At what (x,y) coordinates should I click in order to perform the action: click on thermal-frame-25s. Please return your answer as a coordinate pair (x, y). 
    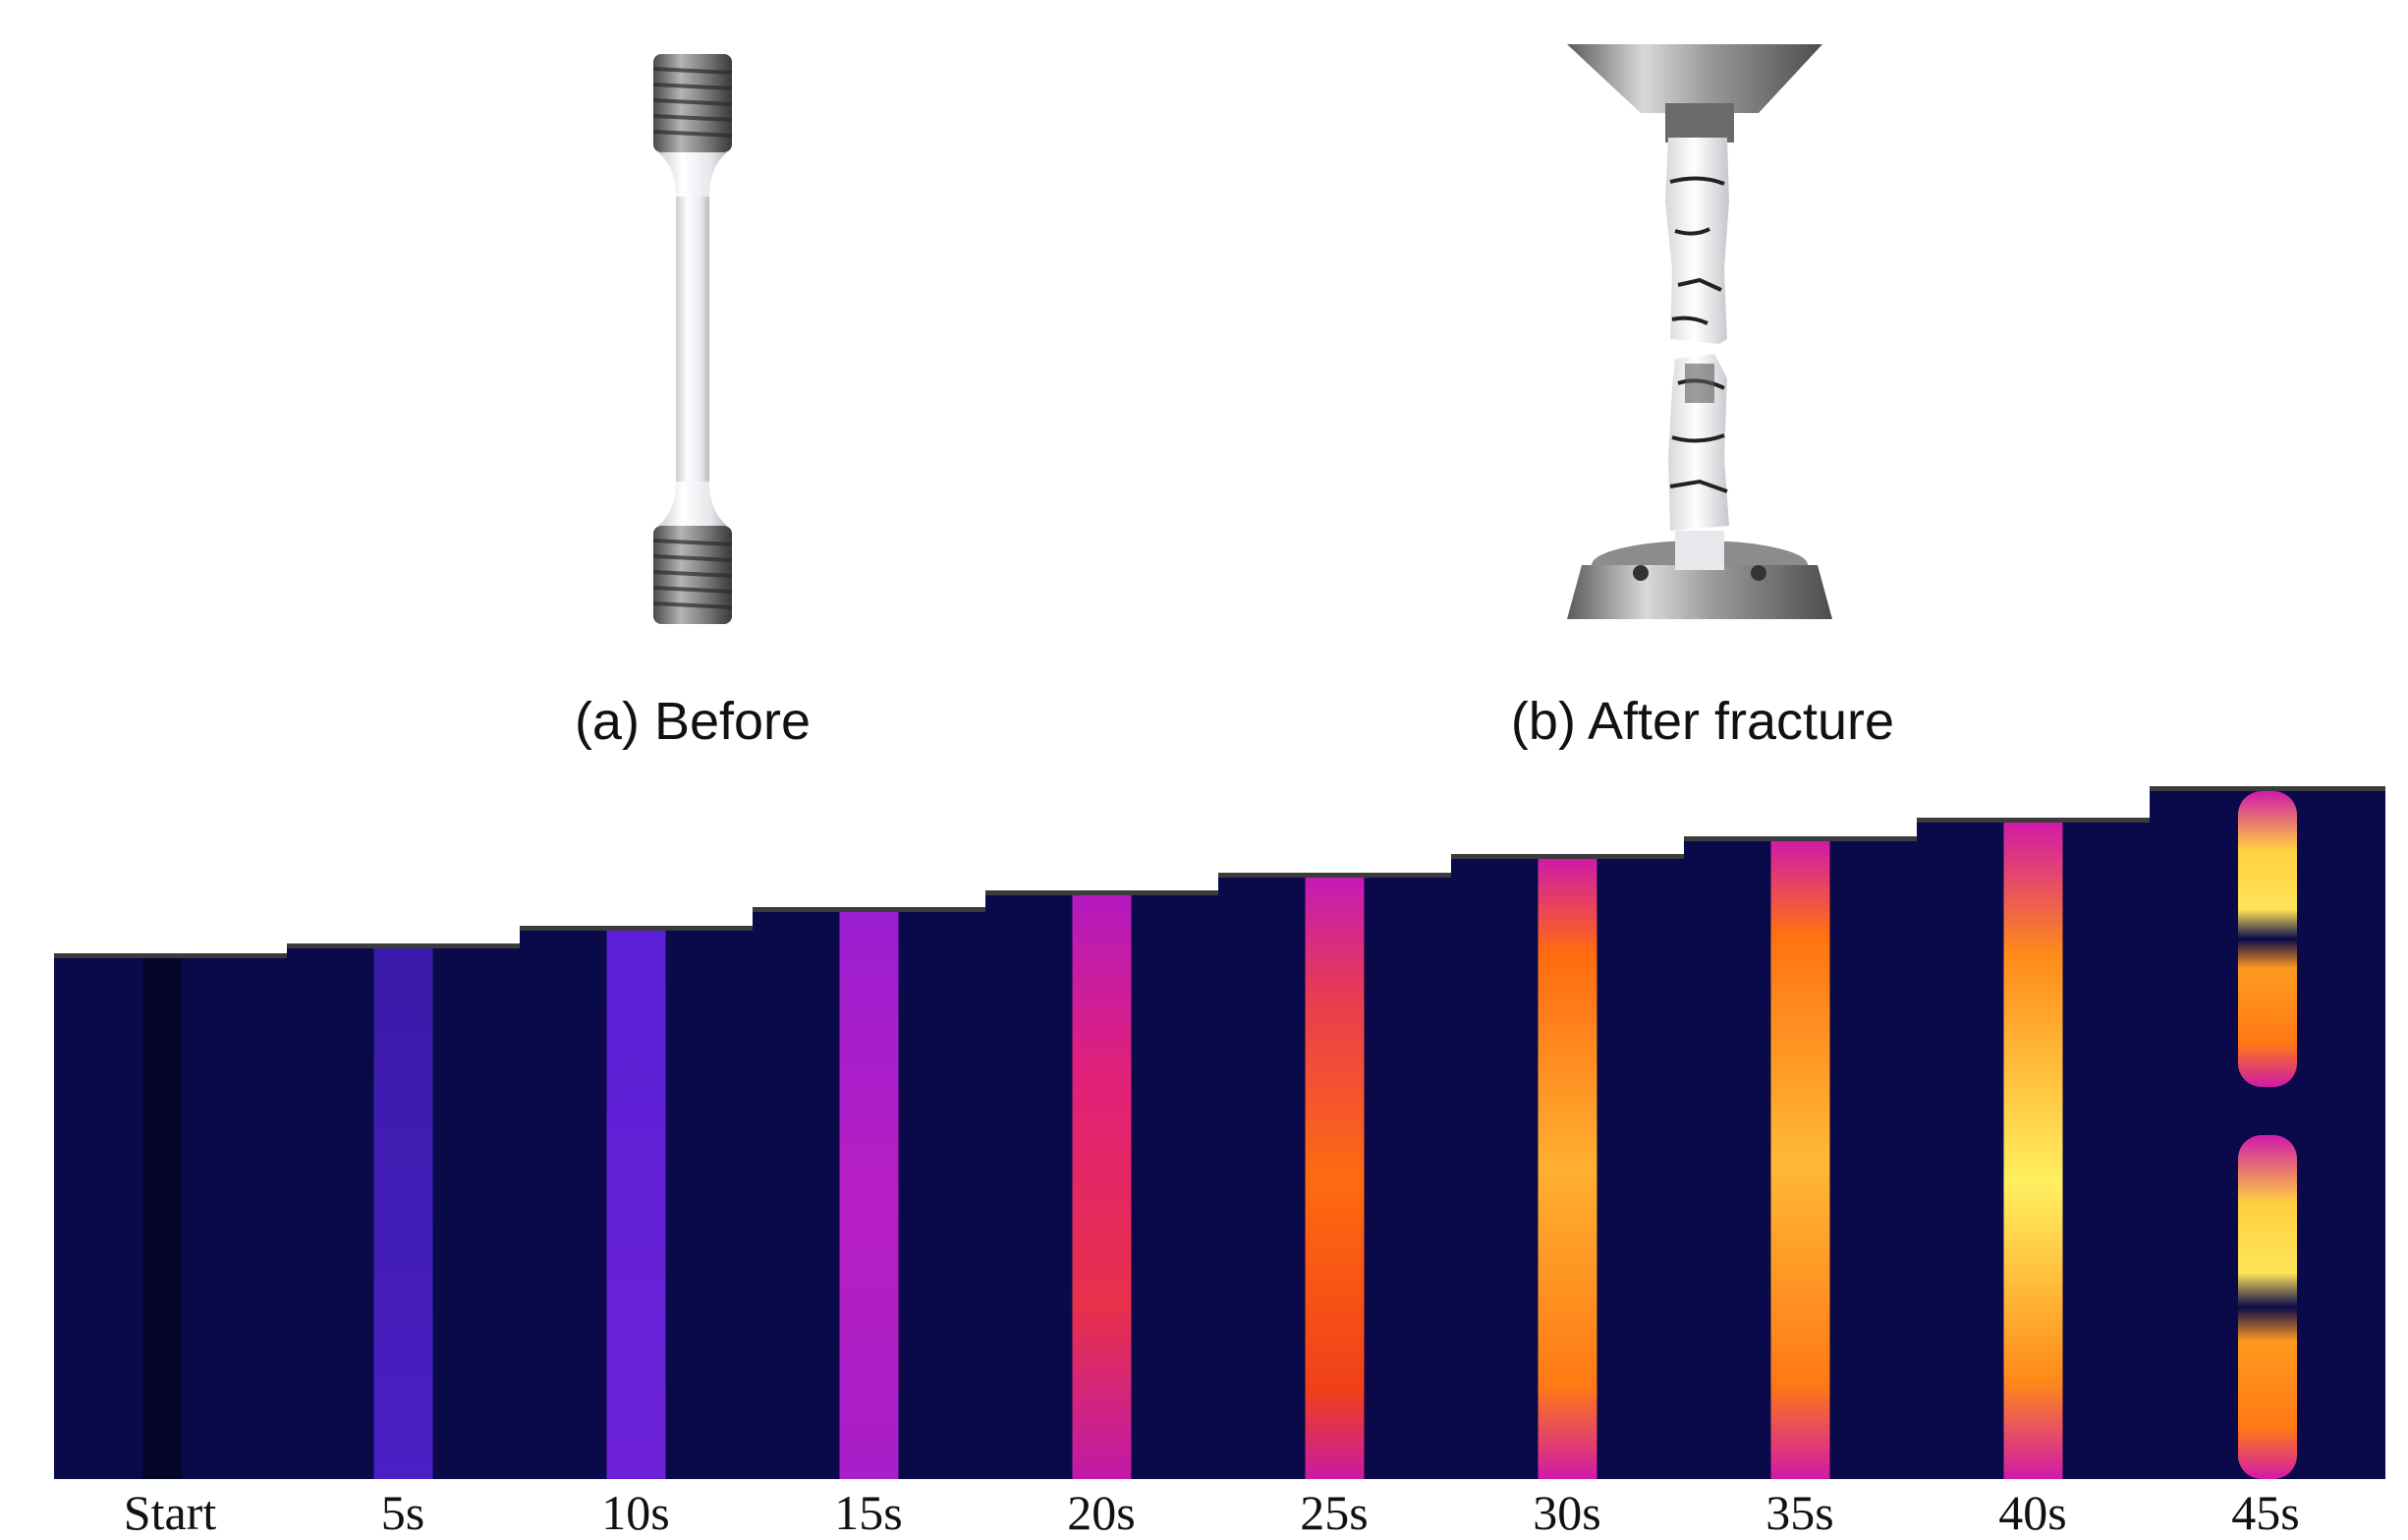
    Looking at the image, I should click on (1334, 1176).